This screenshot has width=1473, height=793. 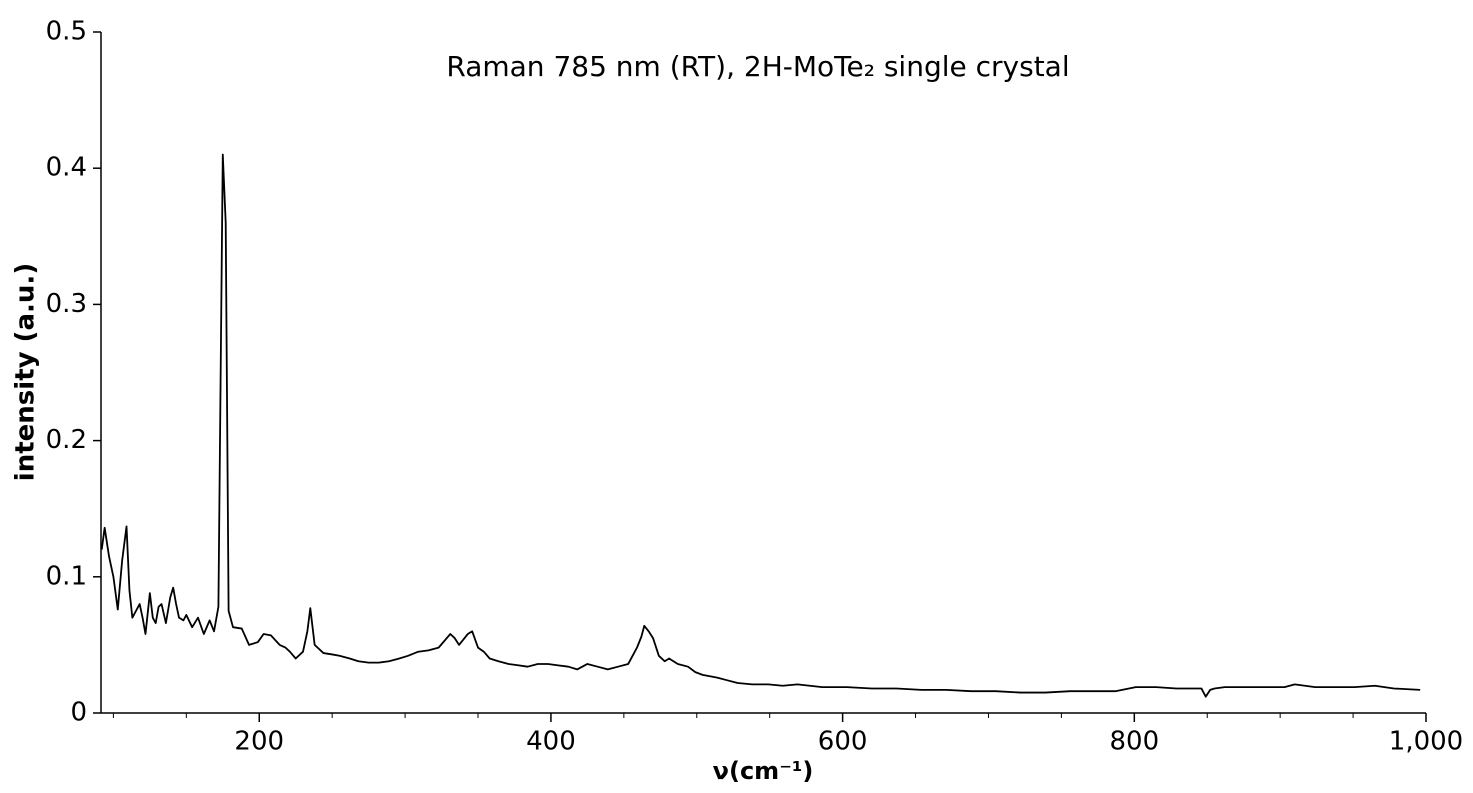 I want to click on x-axis-label: ν(cm⁻¹), so click(x=763, y=771).